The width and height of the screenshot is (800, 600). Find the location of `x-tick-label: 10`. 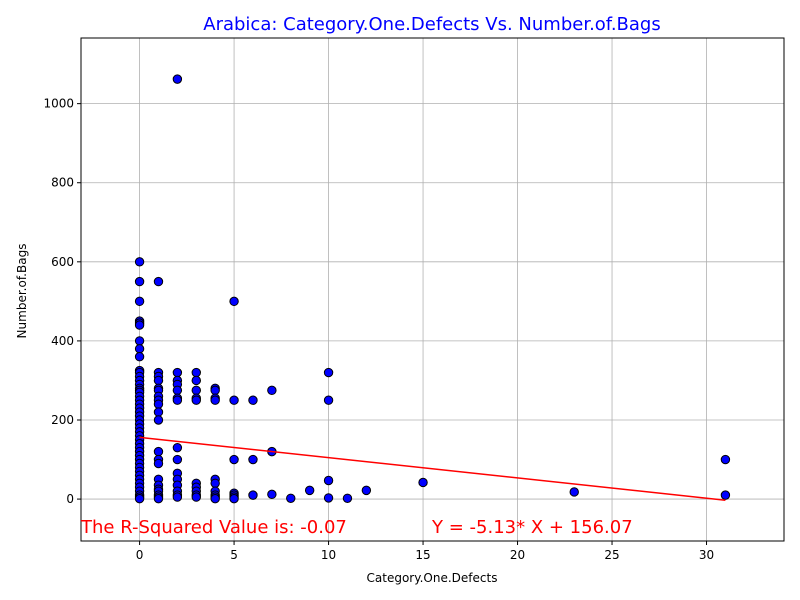

x-tick-label: 10 is located at coordinates (328, 555).